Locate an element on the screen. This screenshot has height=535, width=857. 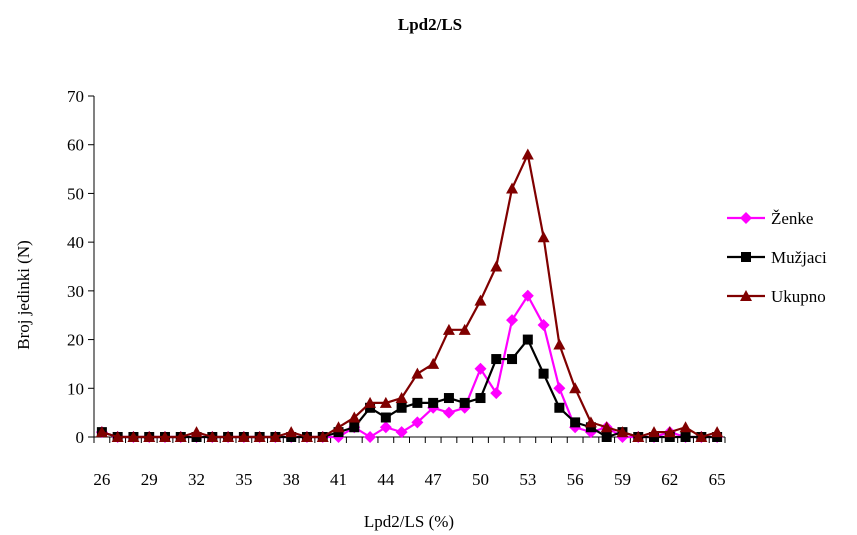
y-axis-title: Broj jedinki (N) is located at coordinates (23, 295).